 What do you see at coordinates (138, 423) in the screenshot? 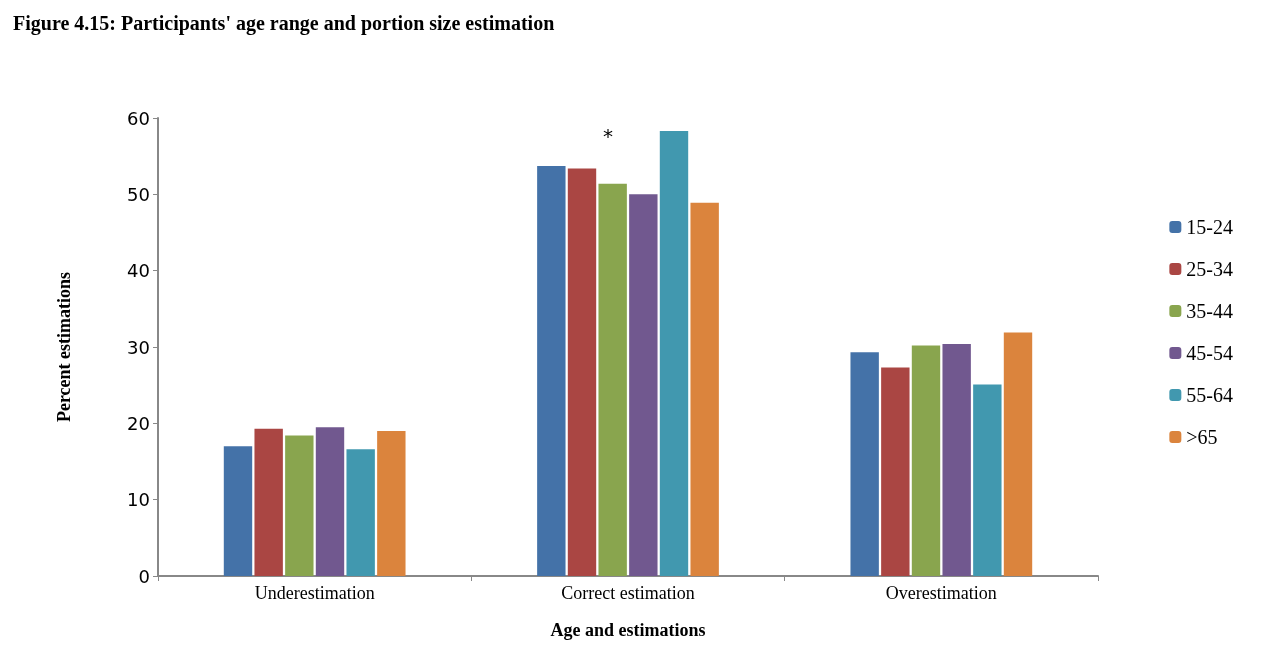
I see `y-tick-label: 20` at bounding box center [138, 423].